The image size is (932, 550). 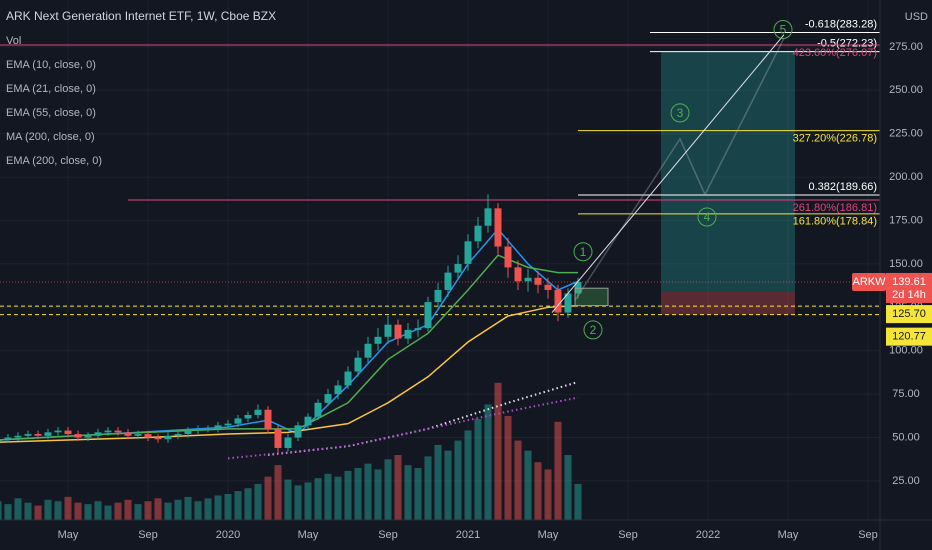 I want to click on fib-label: 161.80%(178.84), so click(x=835, y=222).